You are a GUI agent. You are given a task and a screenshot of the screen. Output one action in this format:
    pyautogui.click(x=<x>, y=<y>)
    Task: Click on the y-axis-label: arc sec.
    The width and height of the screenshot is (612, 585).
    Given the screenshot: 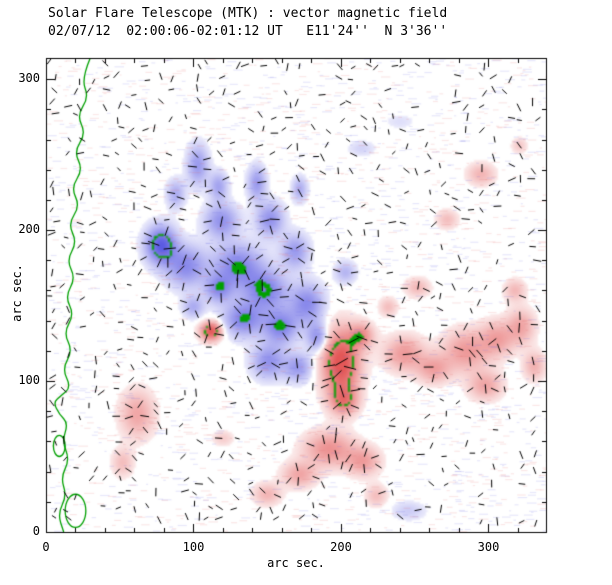 What is the action you would take?
    pyautogui.click(x=17, y=293)
    